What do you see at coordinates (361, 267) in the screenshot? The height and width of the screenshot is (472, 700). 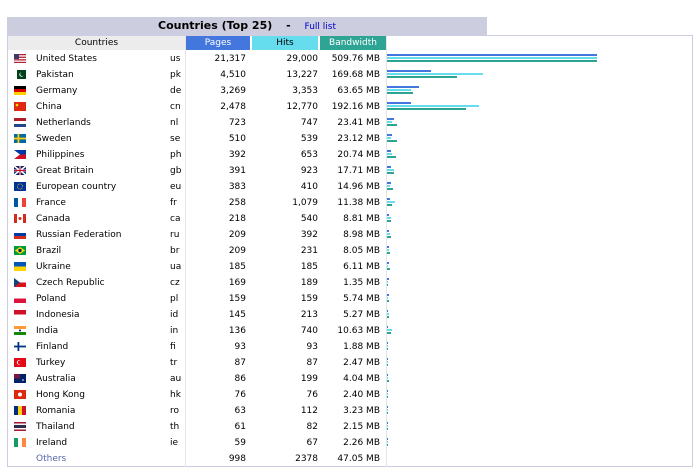 I see `bandwidth-value: 6.11 MB` at bounding box center [361, 267].